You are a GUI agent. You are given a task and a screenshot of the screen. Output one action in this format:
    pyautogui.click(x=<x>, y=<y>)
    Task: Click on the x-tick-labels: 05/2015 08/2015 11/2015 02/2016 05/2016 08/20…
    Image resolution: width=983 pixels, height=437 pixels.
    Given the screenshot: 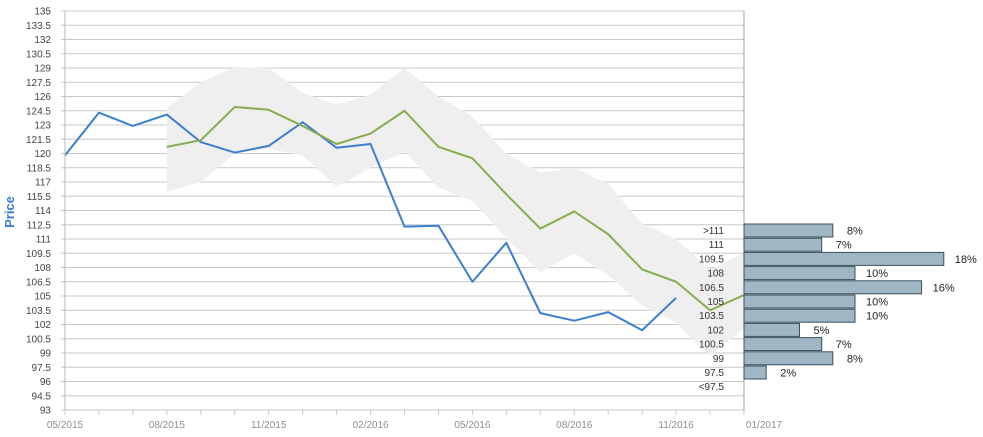 What is the action you would take?
    pyautogui.click(x=415, y=425)
    